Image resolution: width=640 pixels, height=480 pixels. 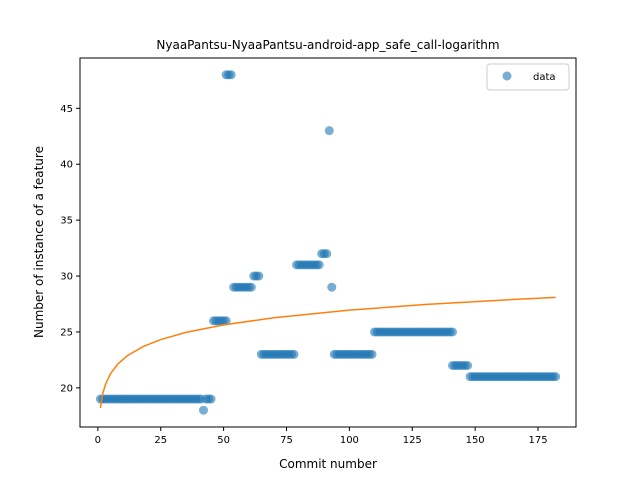 I want to click on y-tick-label: 30, so click(x=66, y=277).